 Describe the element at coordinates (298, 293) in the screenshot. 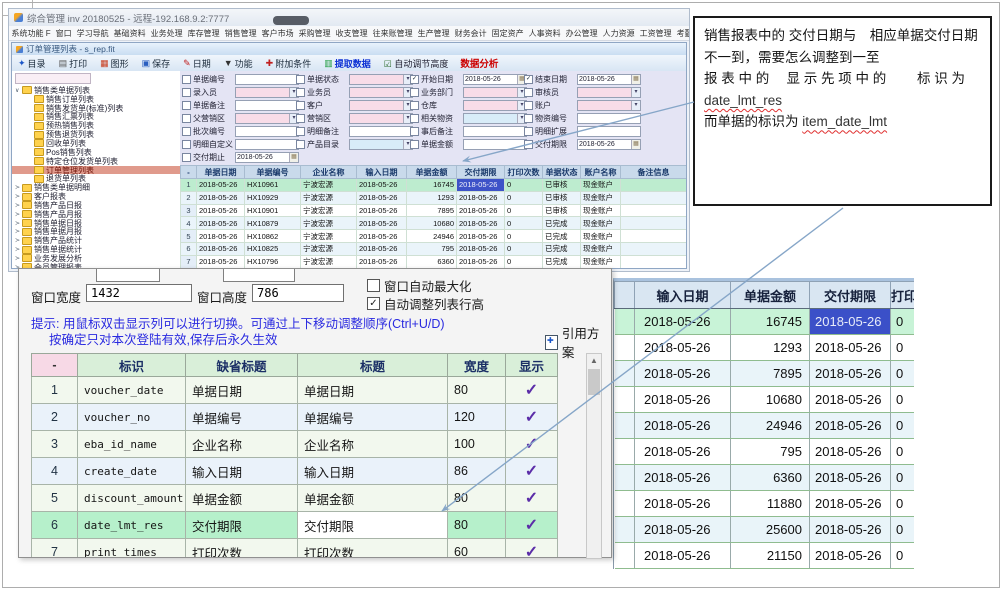

I see `window-height-input` at that location.